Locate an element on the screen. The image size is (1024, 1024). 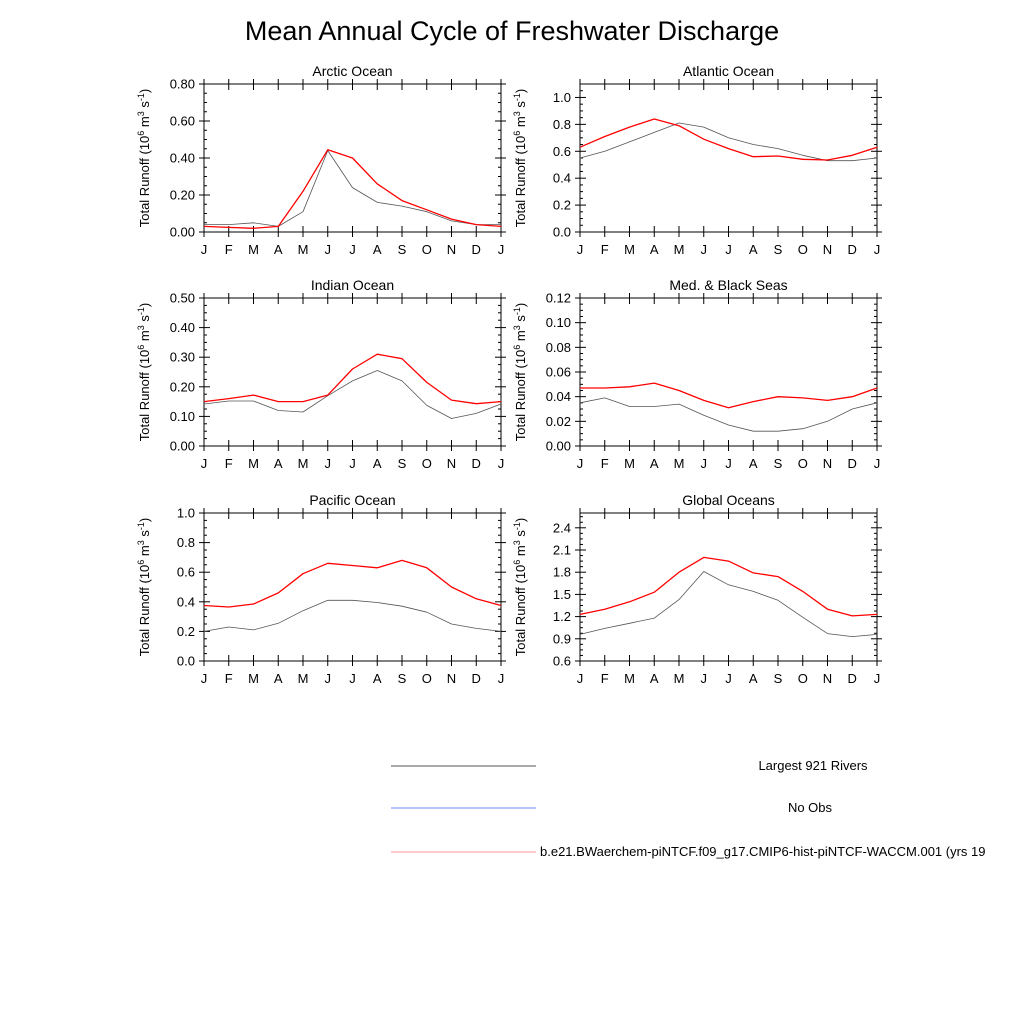
y-tick-label: 2.1 is located at coordinates (562, 550).